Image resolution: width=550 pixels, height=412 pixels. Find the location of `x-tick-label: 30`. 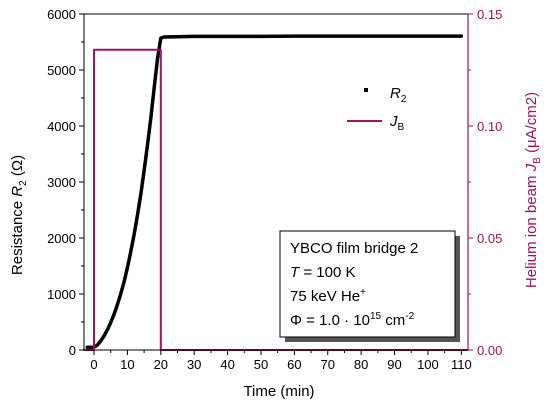

x-tick-label: 30 is located at coordinates (194, 364).